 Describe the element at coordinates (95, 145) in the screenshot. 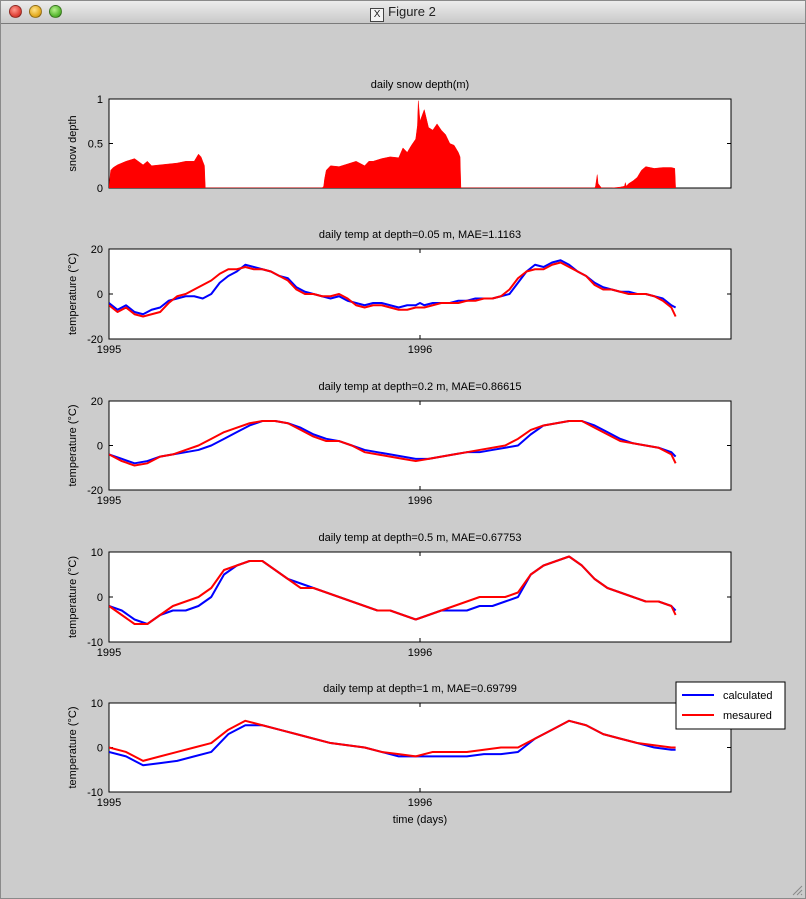

I see `y-tick-label: 0.5` at that location.